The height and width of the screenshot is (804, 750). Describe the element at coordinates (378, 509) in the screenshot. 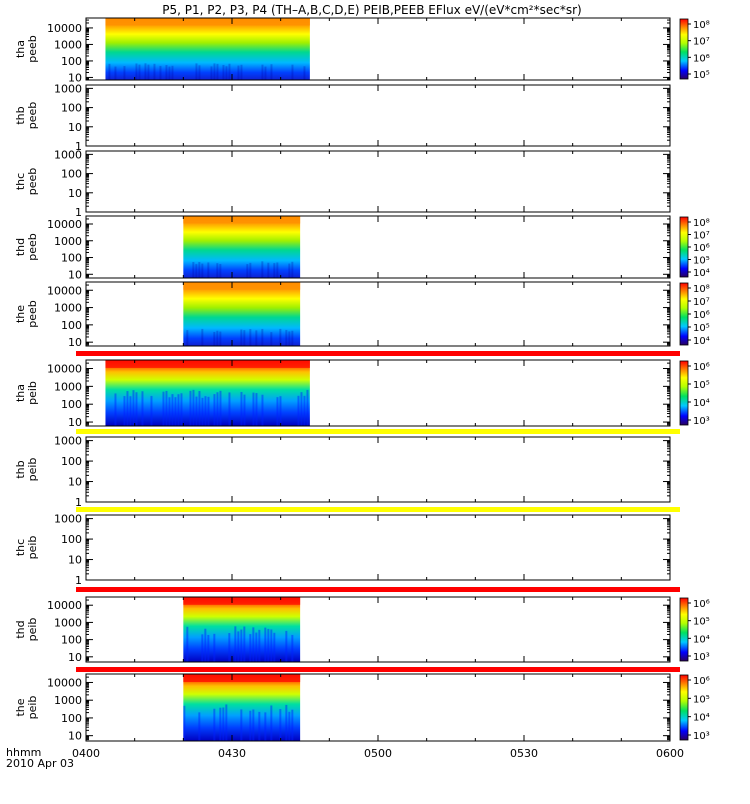

I see `status-bar` at that location.